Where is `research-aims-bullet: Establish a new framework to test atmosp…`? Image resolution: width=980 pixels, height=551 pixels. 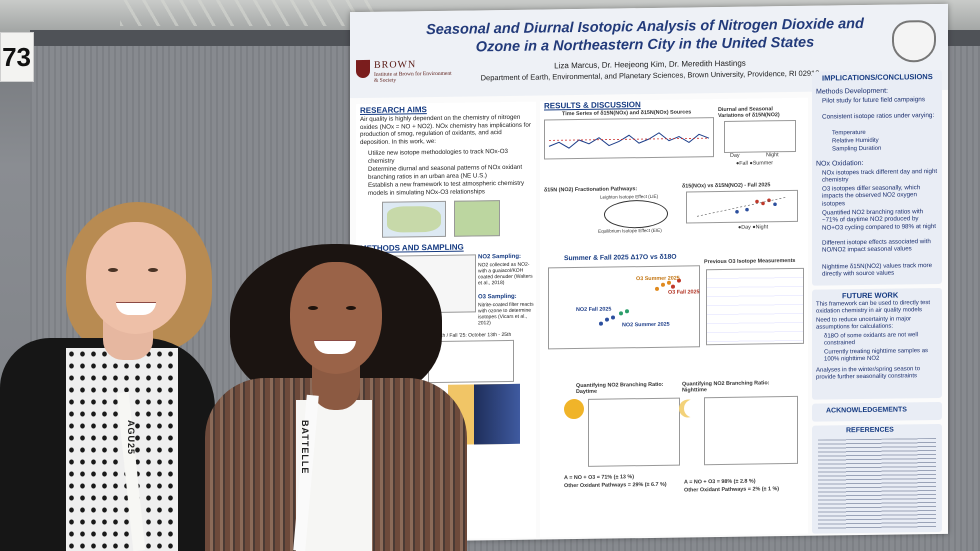 research-aims-bullet: Establish a new framework to test atmosp… is located at coordinates (446, 188).